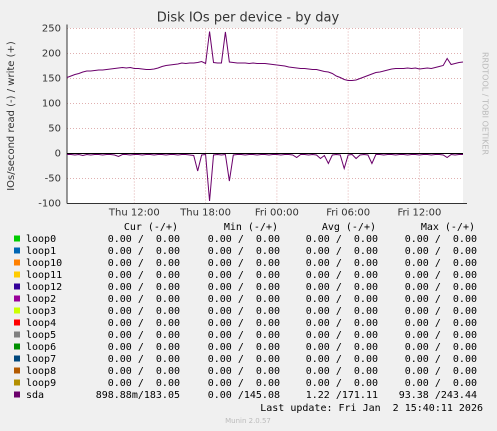  What do you see at coordinates (138, 395) in the screenshot?
I see `legend-value: 898.88m/183.05` at bounding box center [138, 395].